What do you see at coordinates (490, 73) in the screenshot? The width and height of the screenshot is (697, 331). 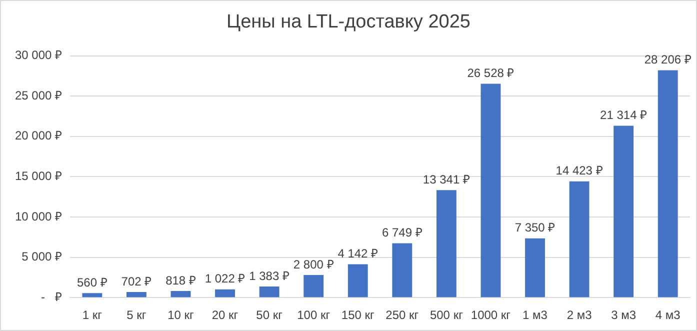 I see `data-label: 26 528 ₽` at bounding box center [490, 73].